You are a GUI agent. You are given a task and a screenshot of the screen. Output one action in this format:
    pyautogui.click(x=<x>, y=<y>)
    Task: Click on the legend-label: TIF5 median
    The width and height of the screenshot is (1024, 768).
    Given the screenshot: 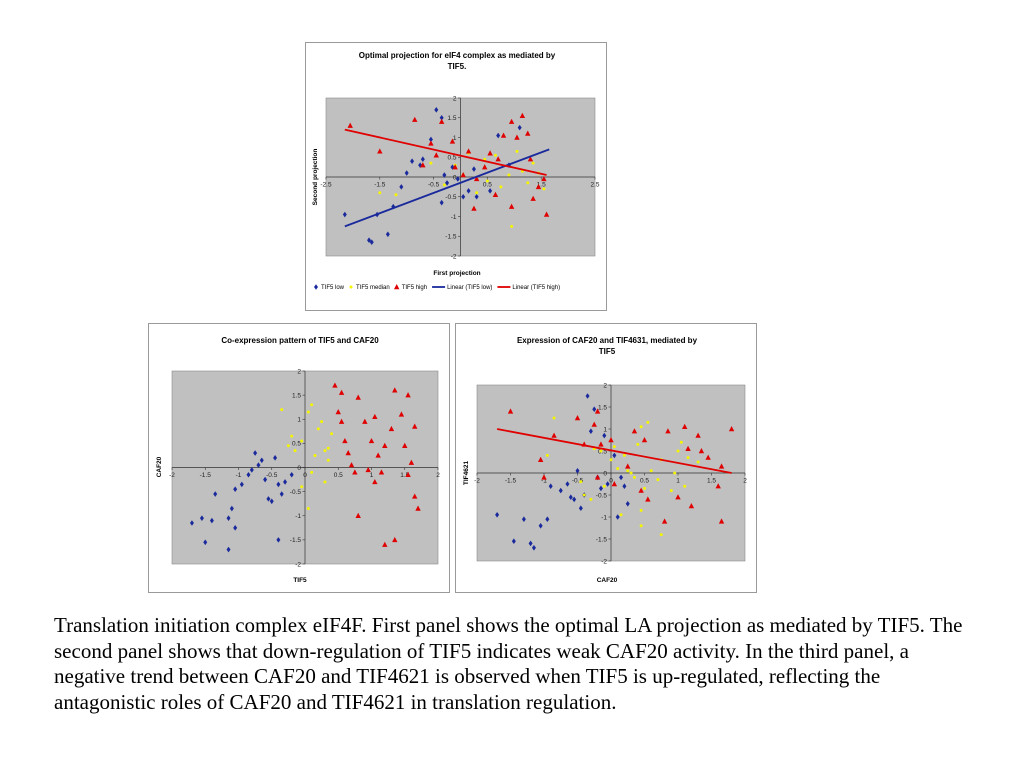 What is the action you would take?
    pyautogui.click(x=373, y=288)
    